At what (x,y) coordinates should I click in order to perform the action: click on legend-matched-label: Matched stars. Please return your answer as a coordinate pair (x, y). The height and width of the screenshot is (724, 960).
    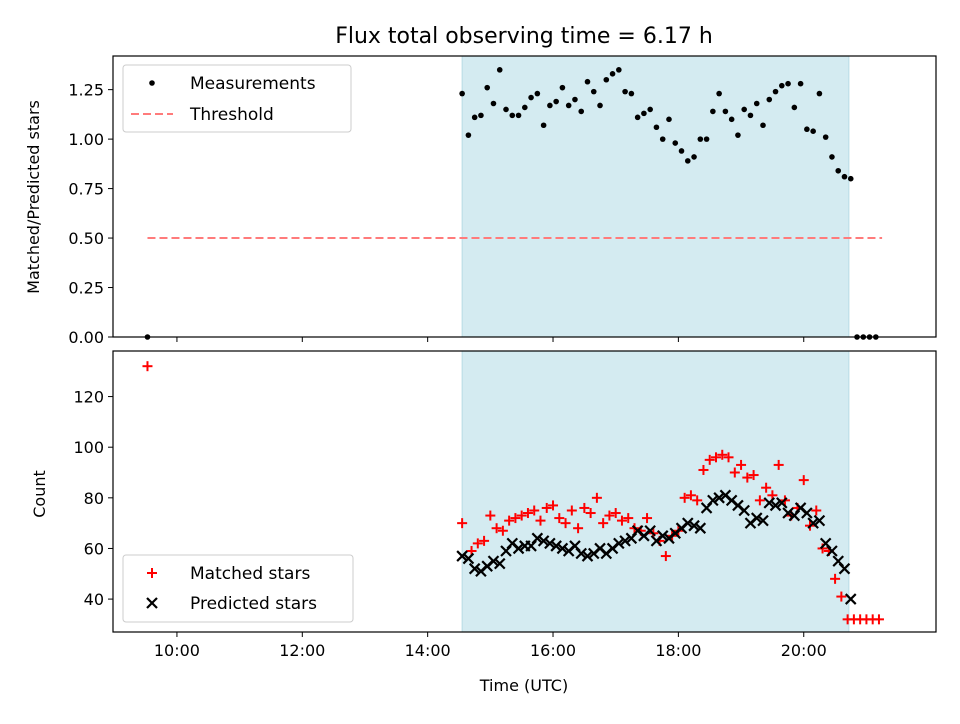
    Looking at the image, I should click on (250, 574).